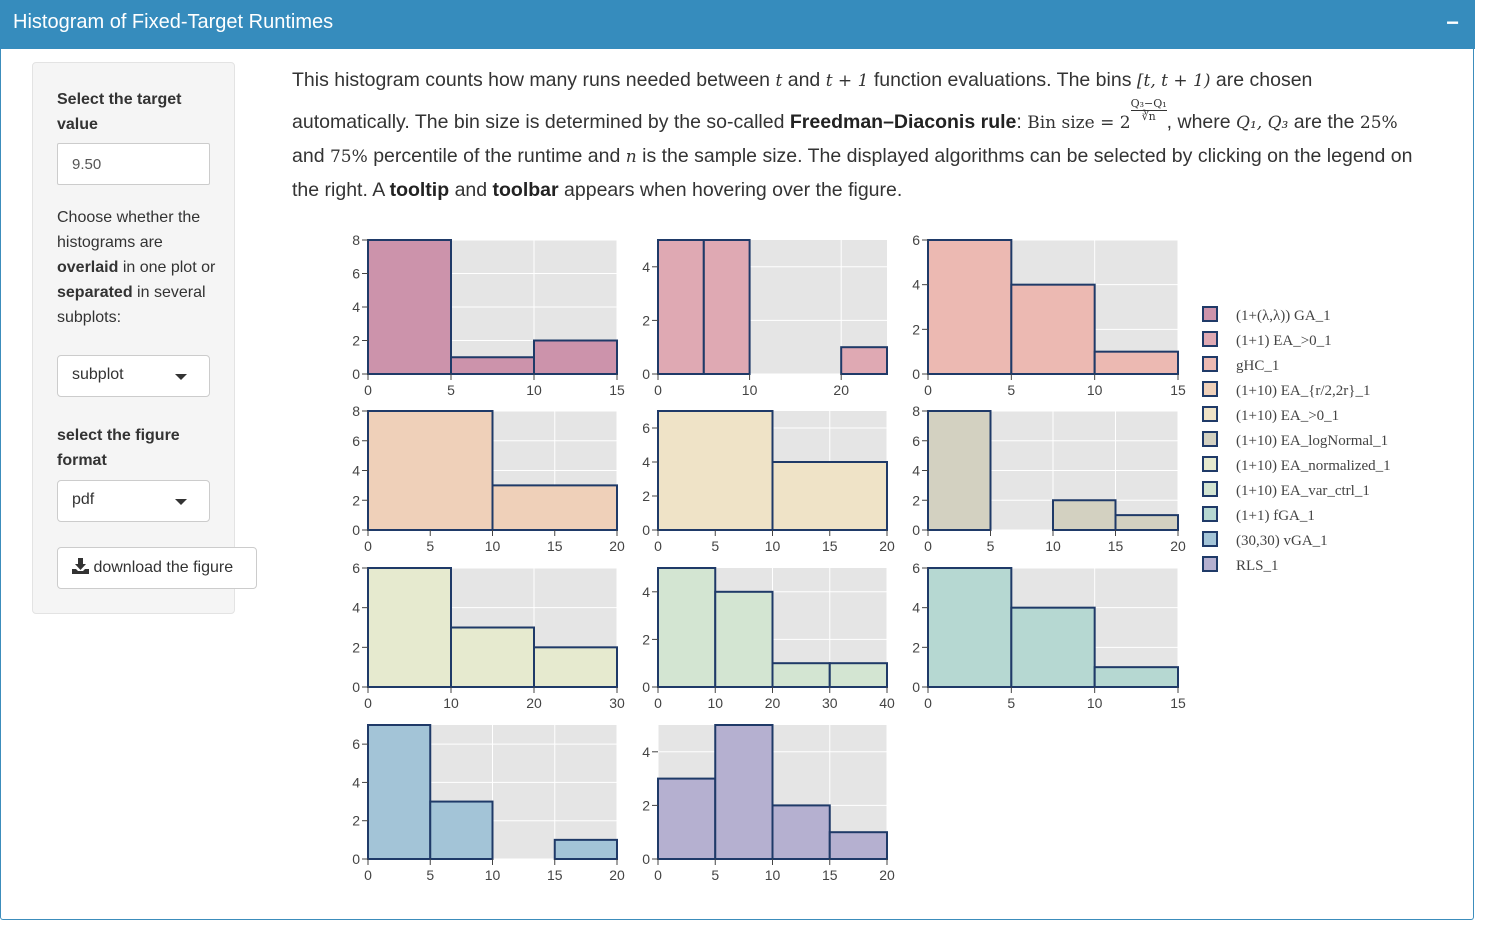 This screenshot has width=1485, height=927. I want to click on subplot-10: 0 5 10 15 20 0 2 4 6, so click(488, 803).